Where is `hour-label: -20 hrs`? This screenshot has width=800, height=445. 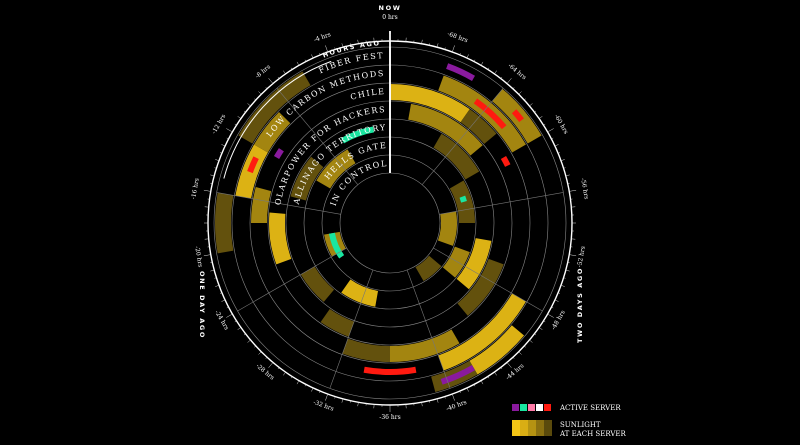 hour-label: -20 hrs is located at coordinates (198, 257).